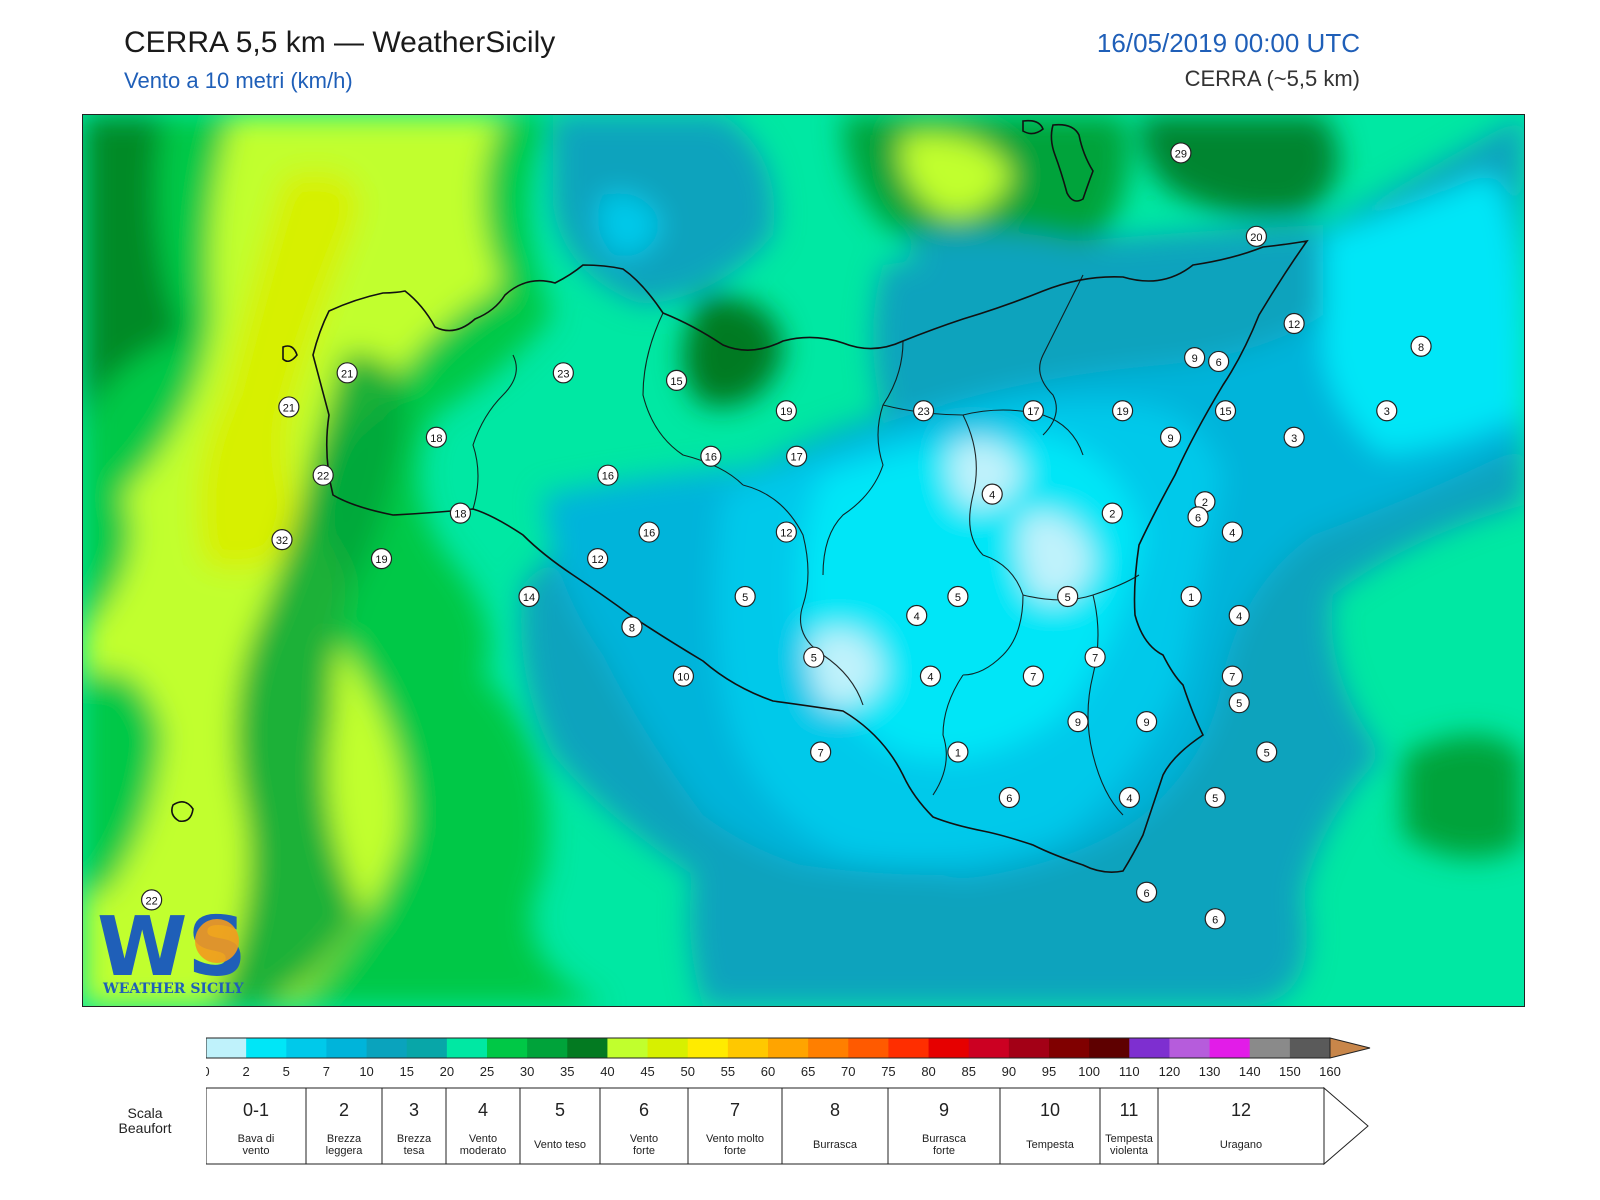 The height and width of the screenshot is (1200, 1600). What do you see at coordinates (1241, 1126) in the screenshot?
I see `beaufort-box: 12 Uragano` at bounding box center [1241, 1126].